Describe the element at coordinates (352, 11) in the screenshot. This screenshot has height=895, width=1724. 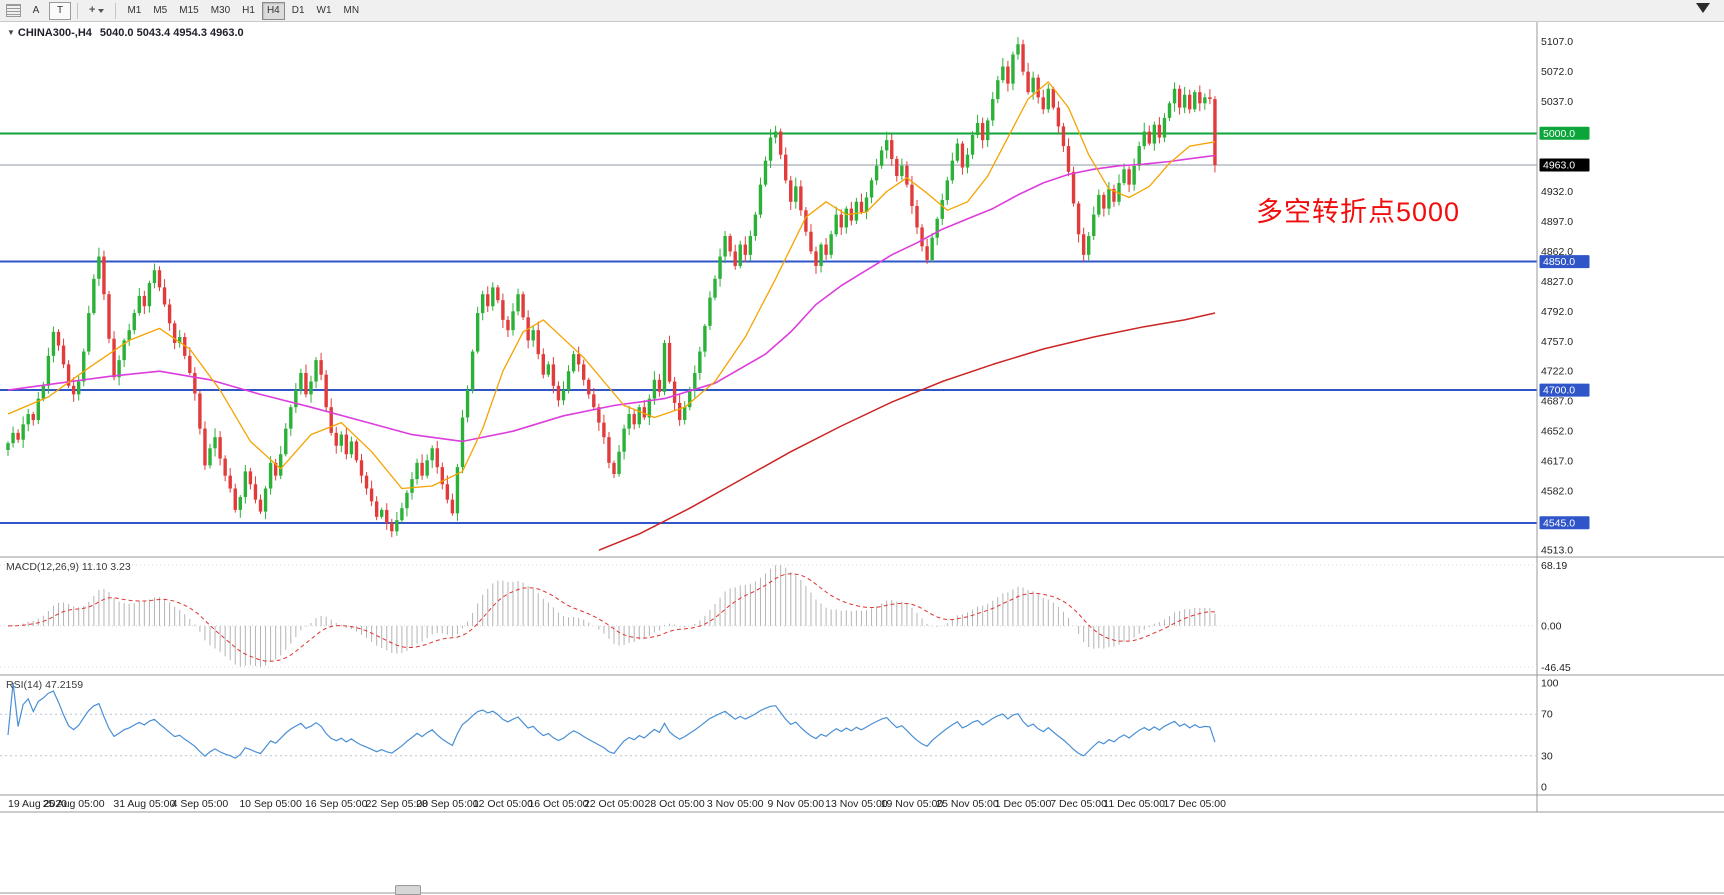
I see `timeframe-button-mn: MN` at that location.